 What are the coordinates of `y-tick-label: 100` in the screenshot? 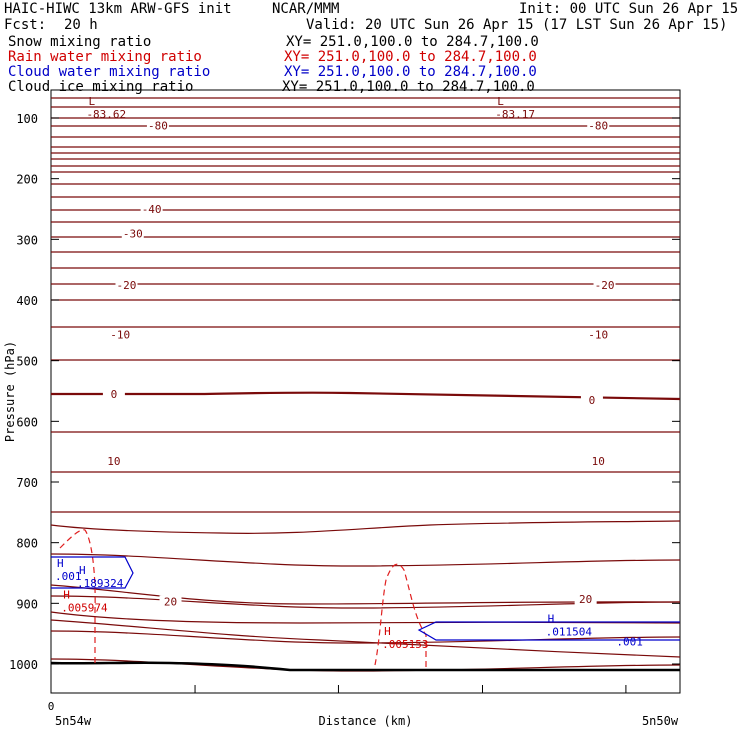 It's located at (27, 119).